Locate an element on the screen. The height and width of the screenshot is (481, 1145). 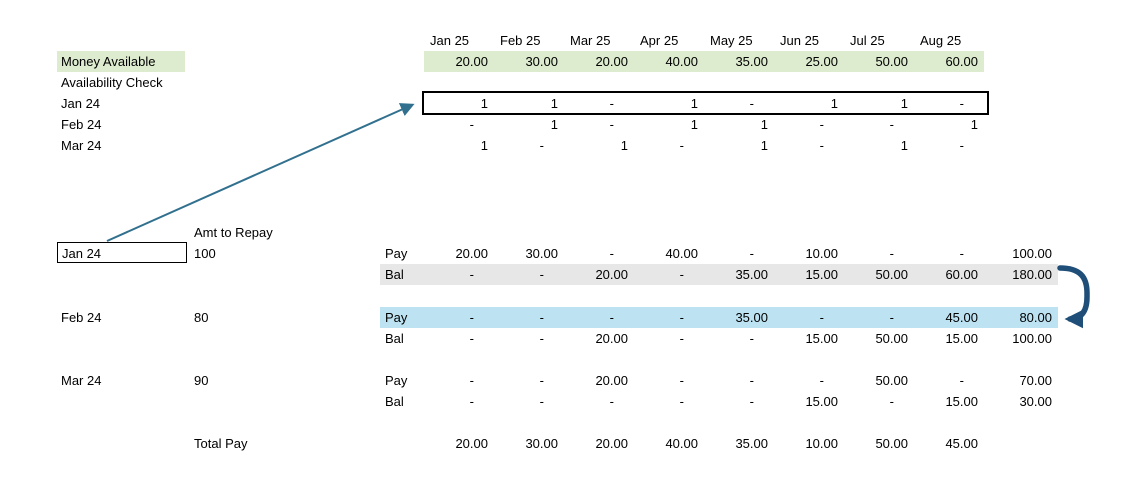
bal-cell: 60.00 is located at coordinates (961, 274).